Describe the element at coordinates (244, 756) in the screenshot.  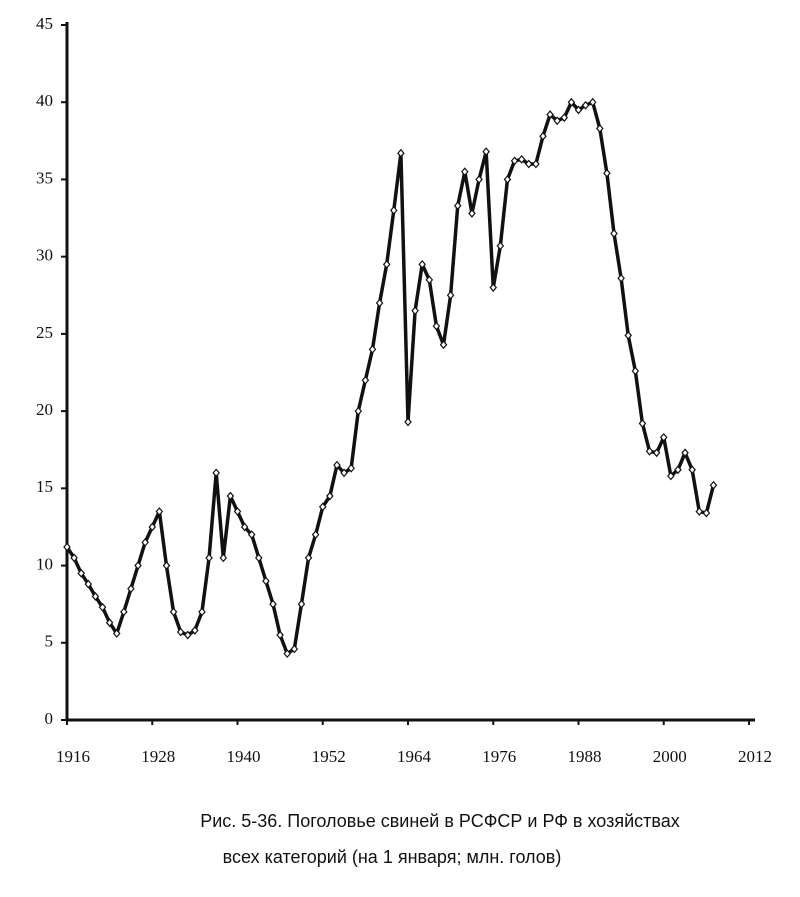
I see `x-tick-label: 1940` at that location.